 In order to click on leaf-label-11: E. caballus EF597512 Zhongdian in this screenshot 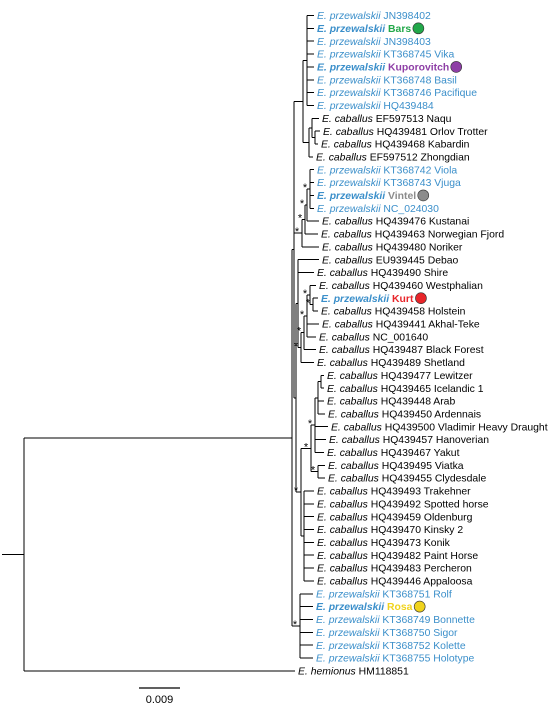, I will do `click(393, 157)`.